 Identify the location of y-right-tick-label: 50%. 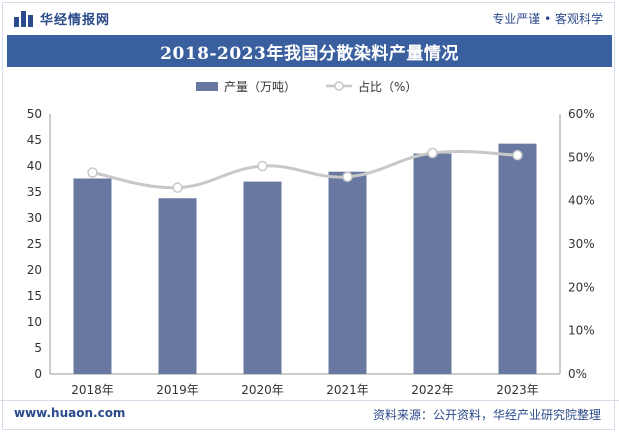
(581, 157).